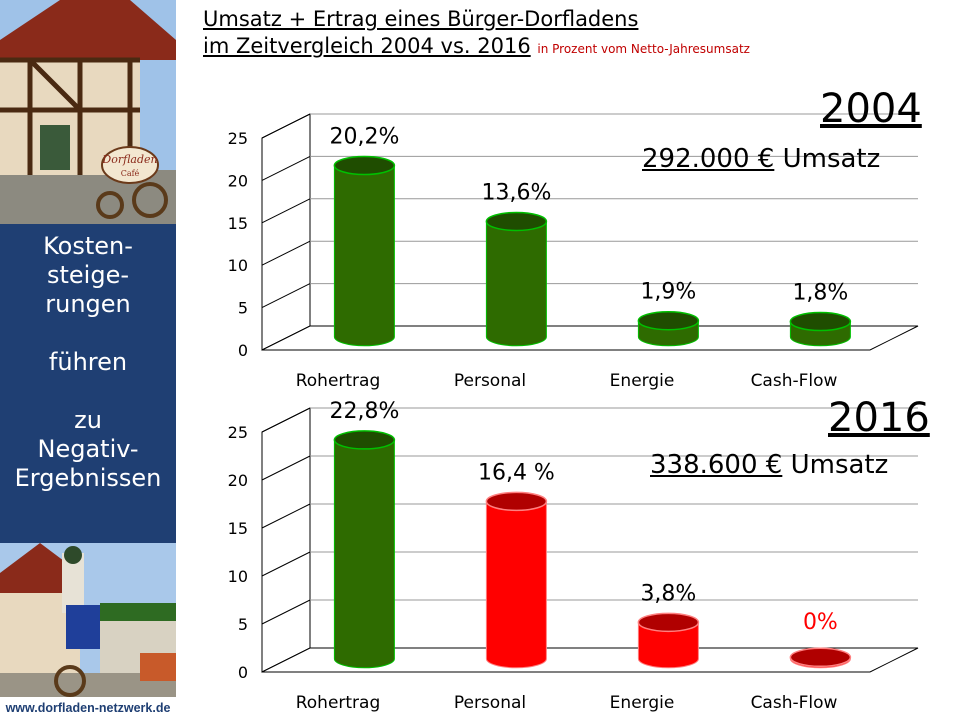 This screenshot has width=960, height=720. What do you see at coordinates (516, 472) in the screenshot?
I see `data-label: 16,4 %` at bounding box center [516, 472].